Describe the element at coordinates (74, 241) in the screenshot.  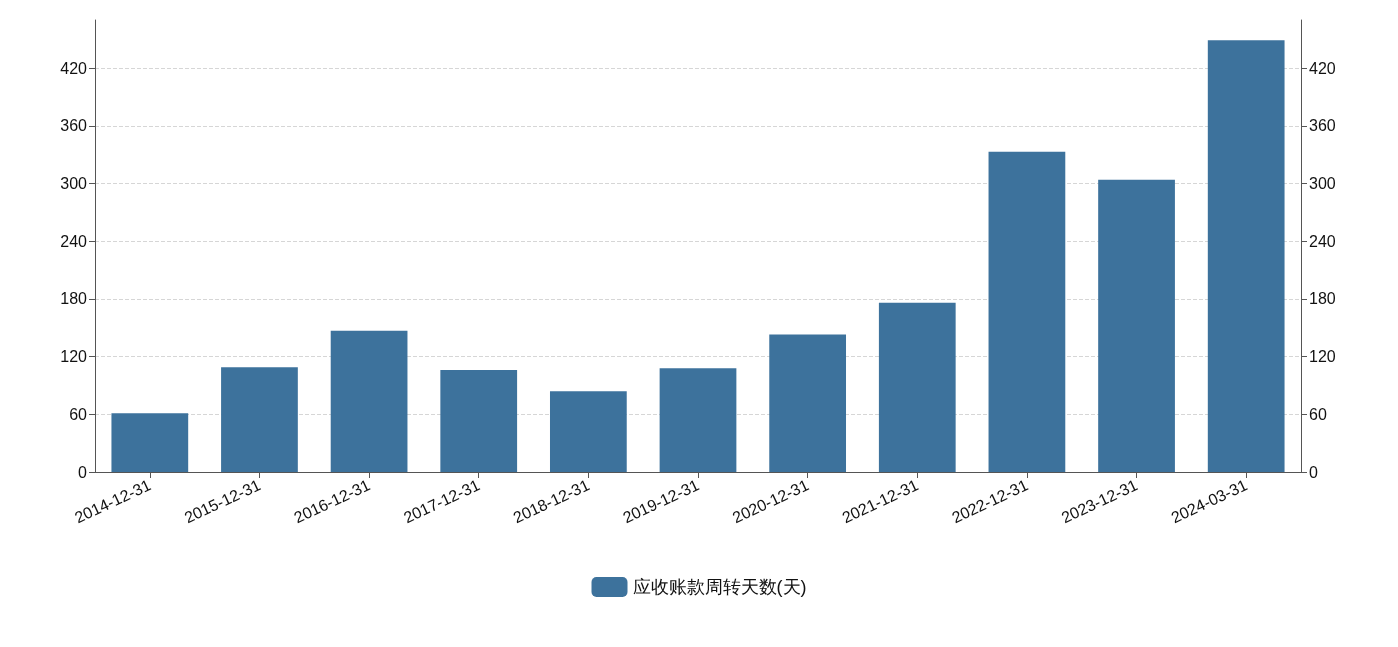
I see `y-tick-label: 240` at that location.